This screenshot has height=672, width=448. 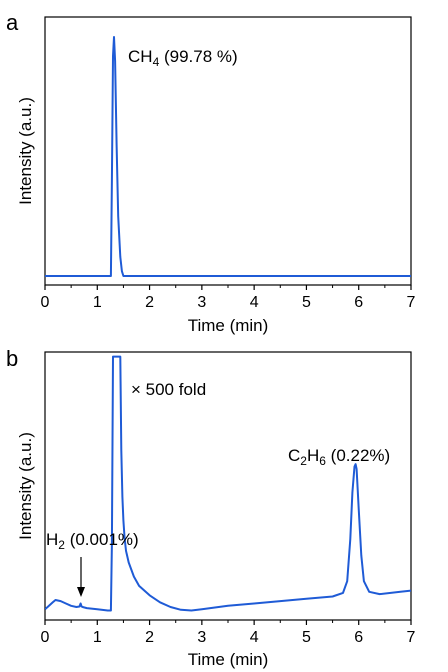 What do you see at coordinates (228, 633) in the screenshot?
I see `x-ticks-b: 0 1 2 3 4 5 6 7` at bounding box center [228, 633].